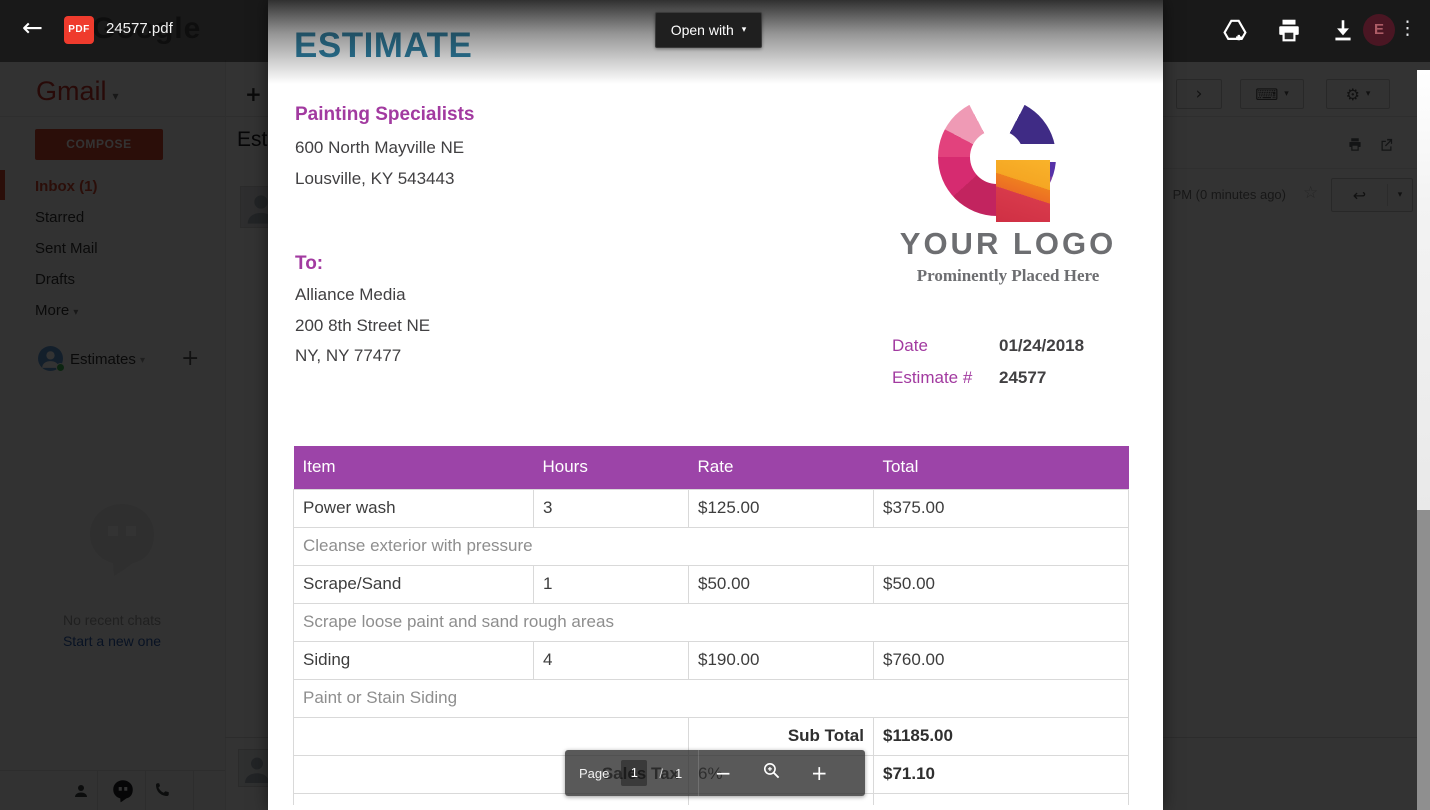 This screenshot has width=1430, height=810. I want to click on more-options-button: ⋮, so click(1407, 28).